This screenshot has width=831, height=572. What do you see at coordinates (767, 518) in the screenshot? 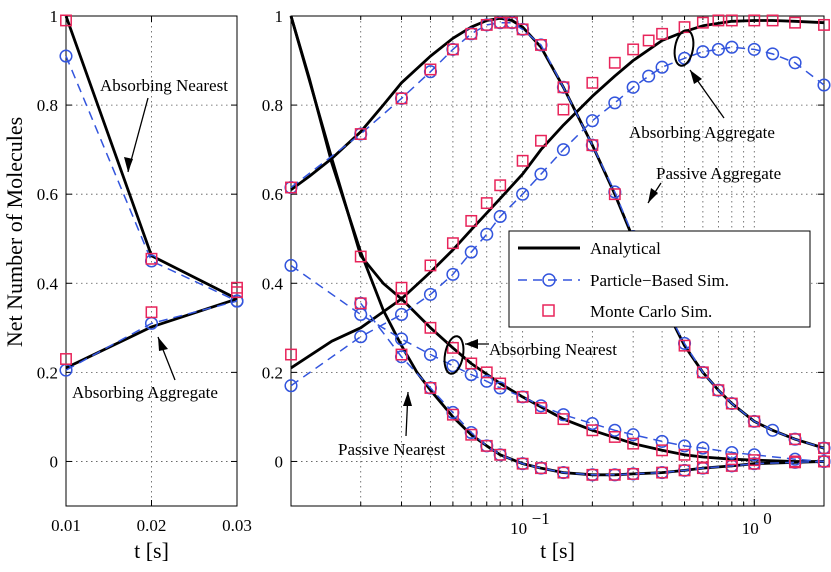
I see `right-xtick-exponent: 0` at bounding box center [767, 518].